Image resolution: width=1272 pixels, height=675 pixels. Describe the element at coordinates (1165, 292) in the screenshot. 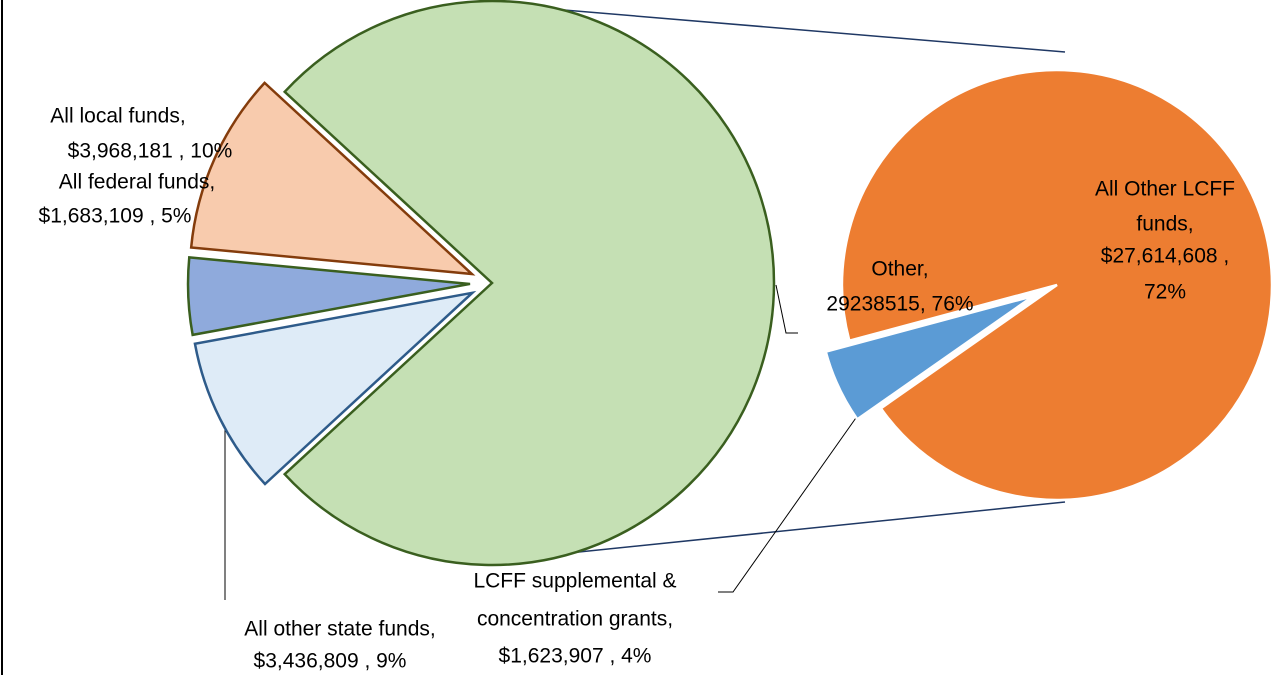

I see `data-label: 72%` at that location.